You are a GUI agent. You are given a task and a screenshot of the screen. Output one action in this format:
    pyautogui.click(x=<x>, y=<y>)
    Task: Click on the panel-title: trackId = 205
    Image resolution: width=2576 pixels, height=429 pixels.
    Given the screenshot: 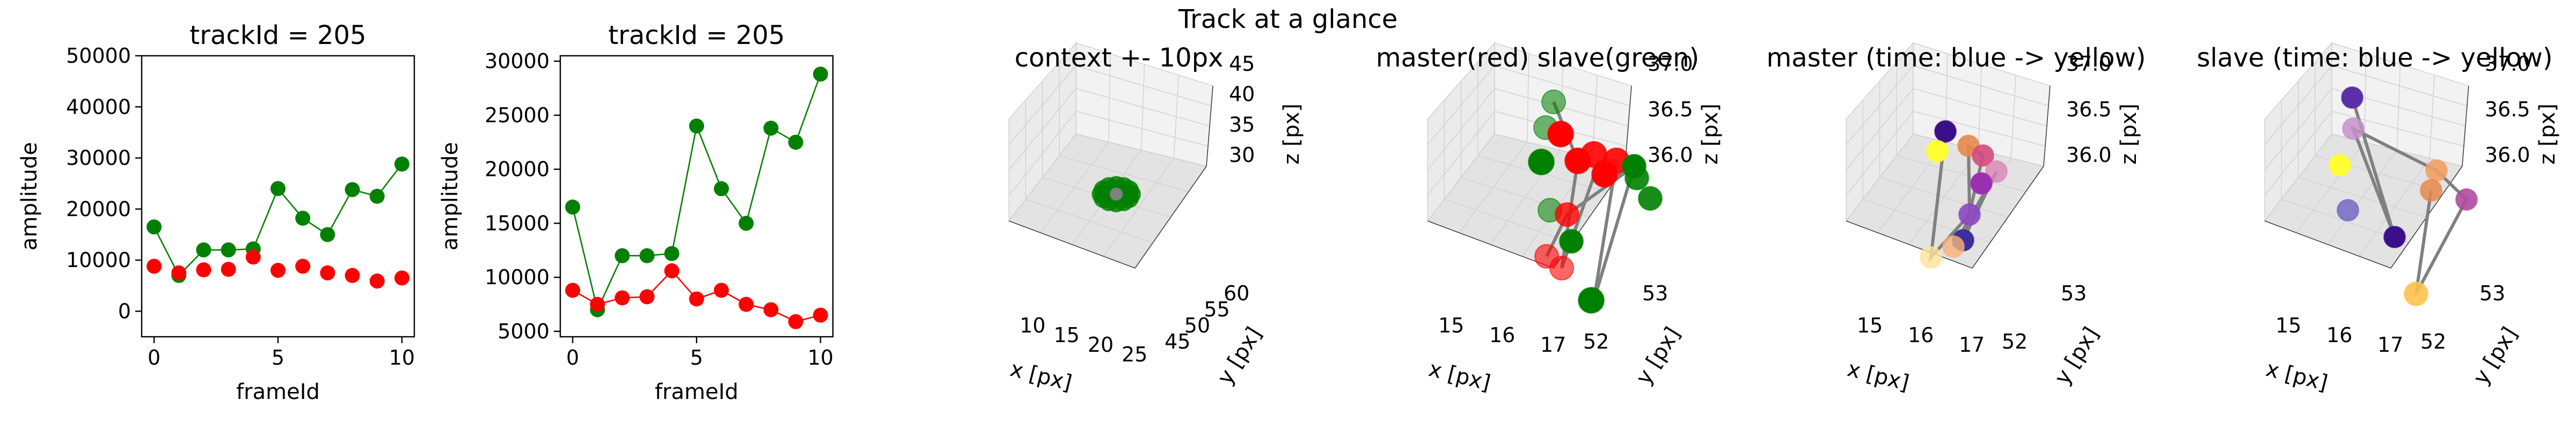 What is the action you would take?
    pyautogui.click(x=277, y=35)
    